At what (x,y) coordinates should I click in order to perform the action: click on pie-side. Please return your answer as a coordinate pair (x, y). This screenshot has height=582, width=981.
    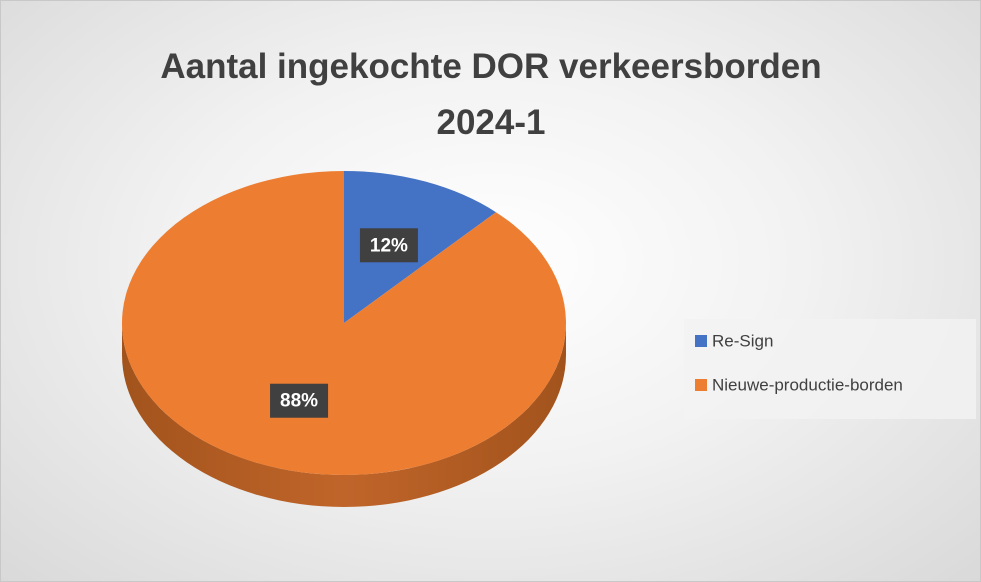
    Looking at the image, I should click on (344, 415).